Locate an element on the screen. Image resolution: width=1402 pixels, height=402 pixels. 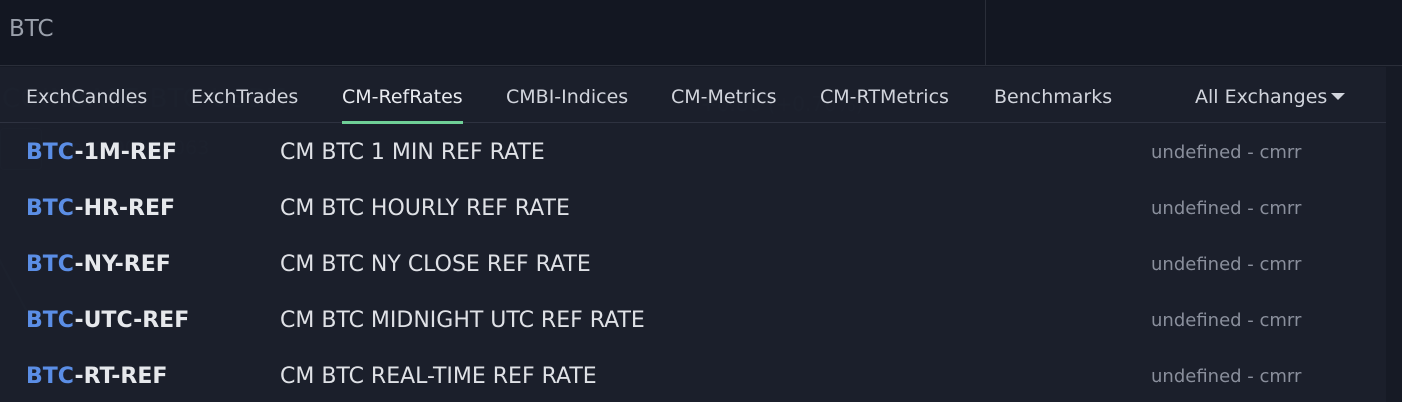
result-symbol: BTC-HR-REF is located at coordinates (100, 209).